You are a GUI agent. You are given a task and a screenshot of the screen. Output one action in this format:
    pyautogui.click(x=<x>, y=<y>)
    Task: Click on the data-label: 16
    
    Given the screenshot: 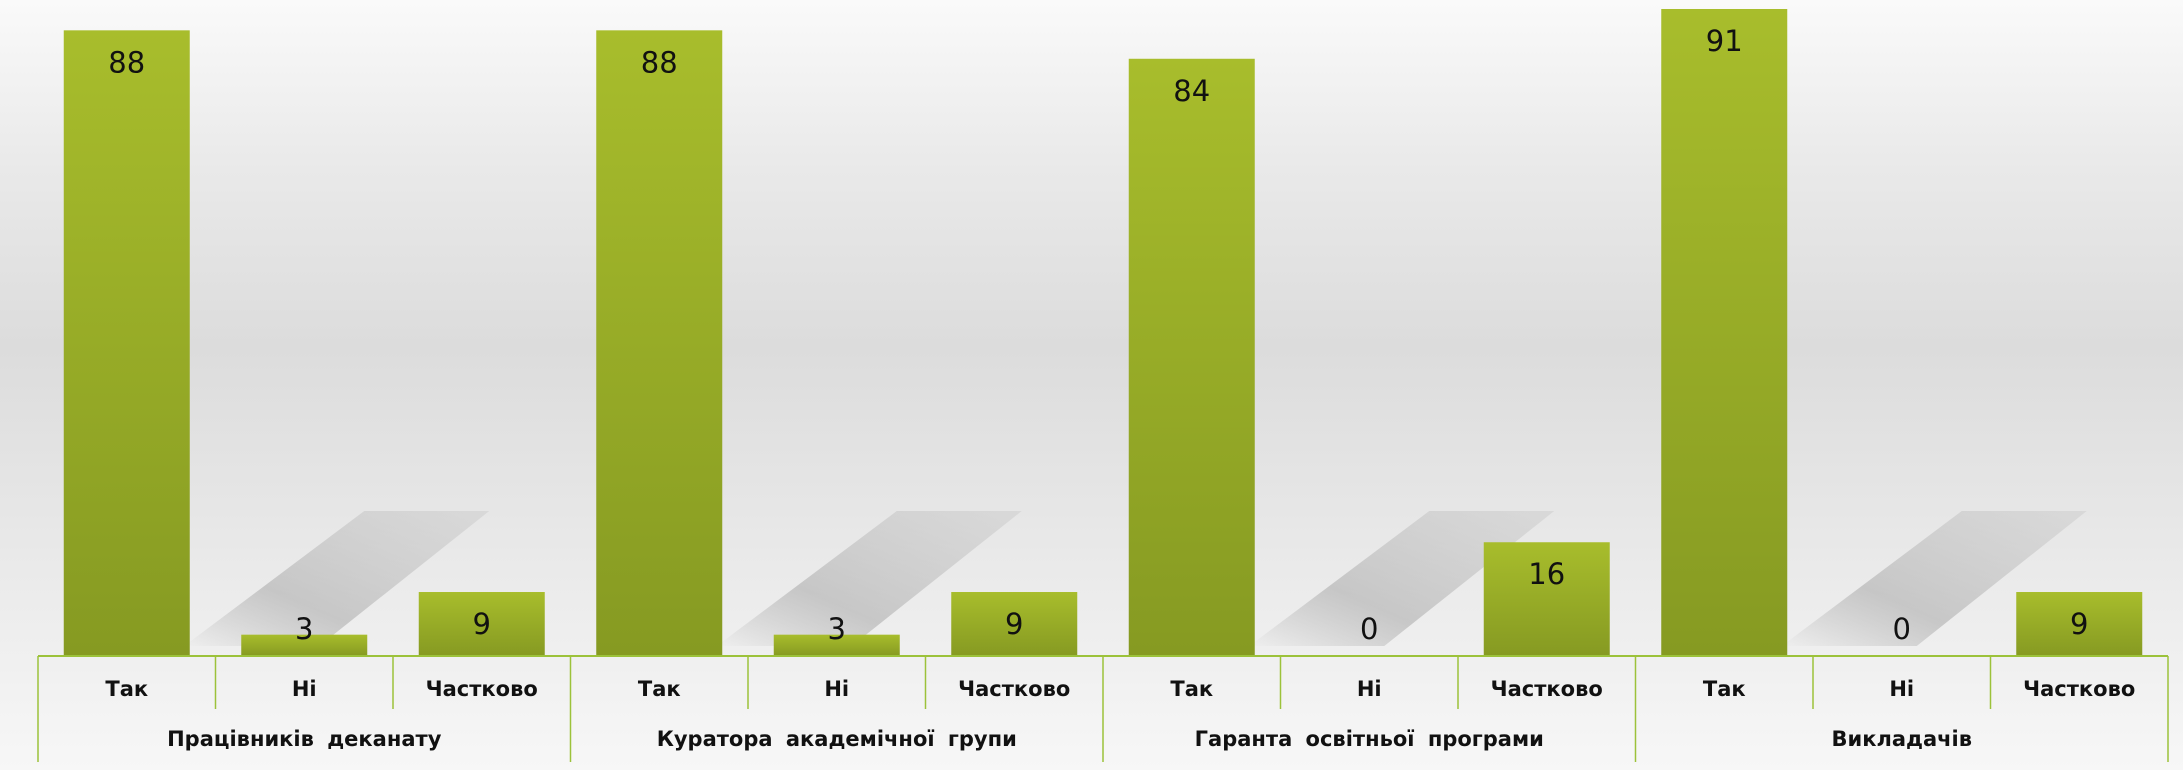 What is the action you would take?
    pyautogui.click(x=1546, y=574)
    